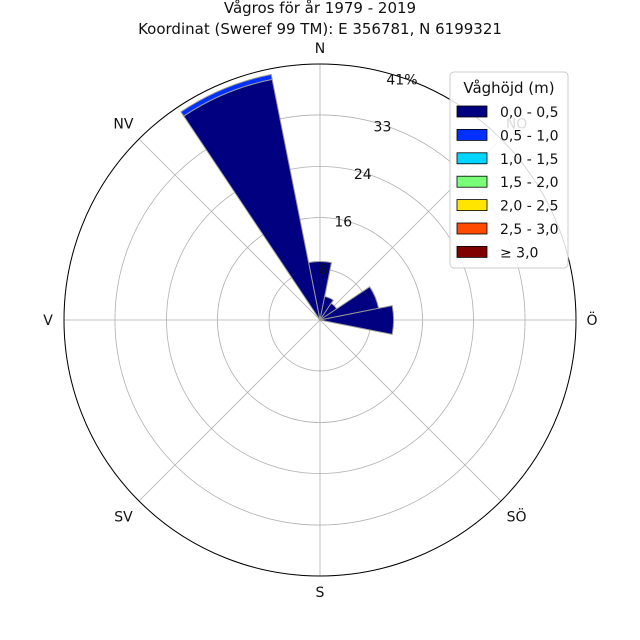 This screenshot has height=640, width=640. I want to click on radial-tick-label: 16, so click(343, 222).